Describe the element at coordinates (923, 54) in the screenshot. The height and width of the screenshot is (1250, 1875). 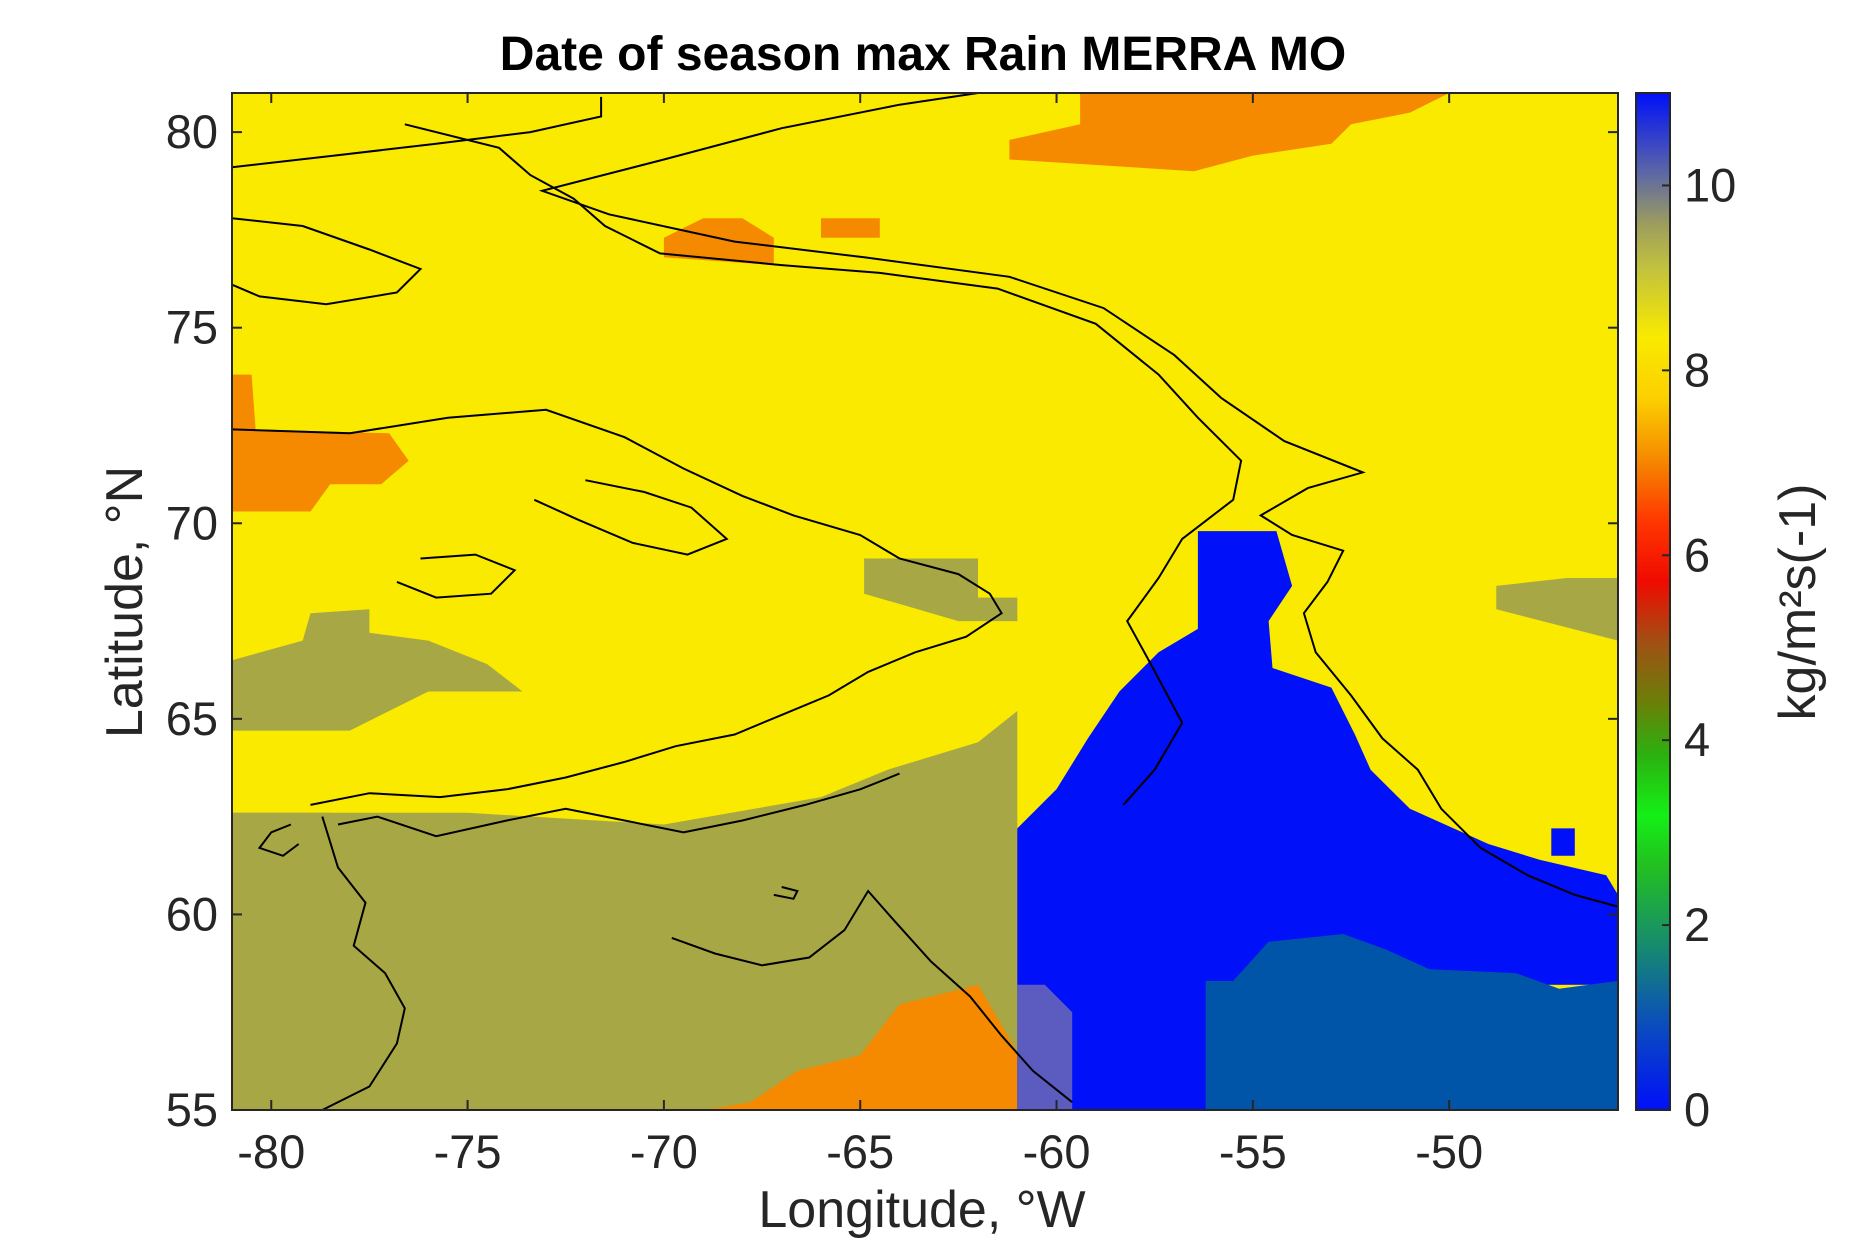
I see `chart-title: Date of season max Rain MERRA MO` at that location.